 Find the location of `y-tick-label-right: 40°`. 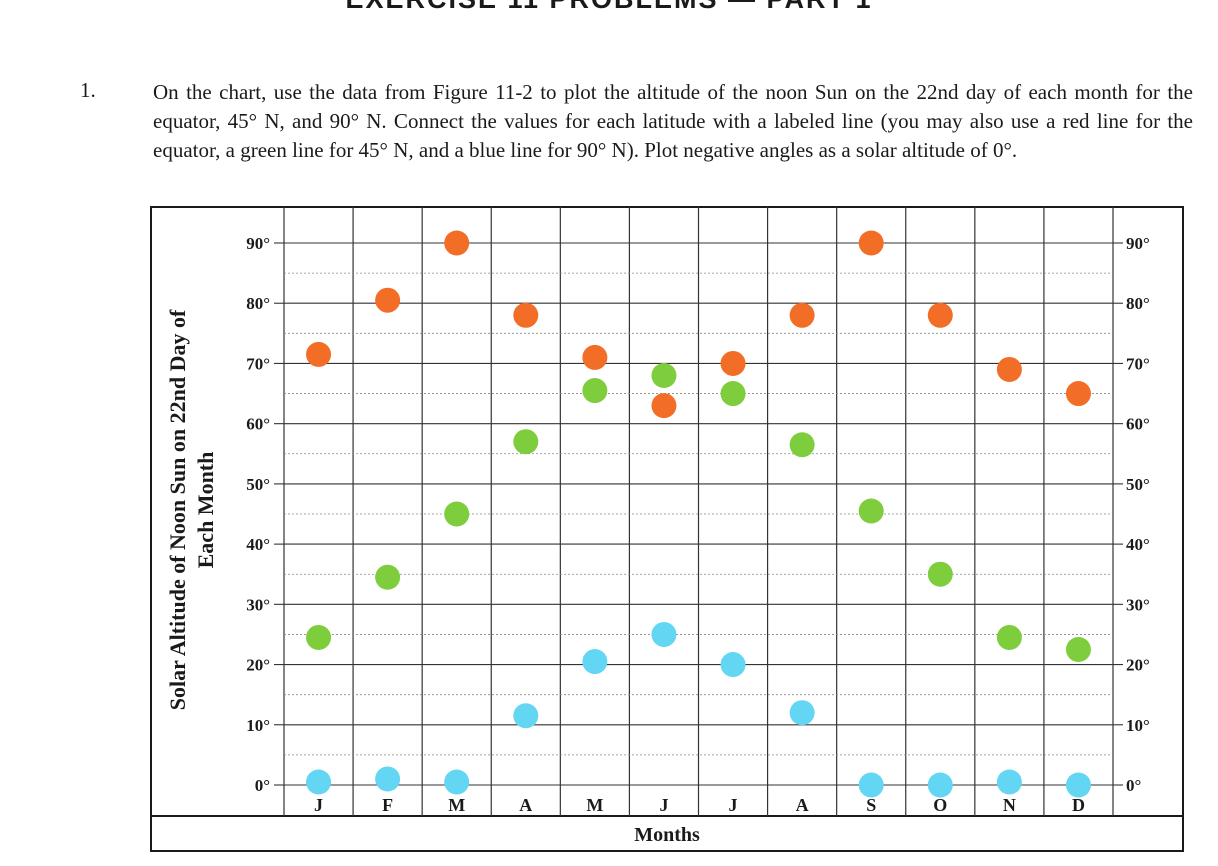

y-tick-label-right: 40° is located at coordinates (1138, 544).